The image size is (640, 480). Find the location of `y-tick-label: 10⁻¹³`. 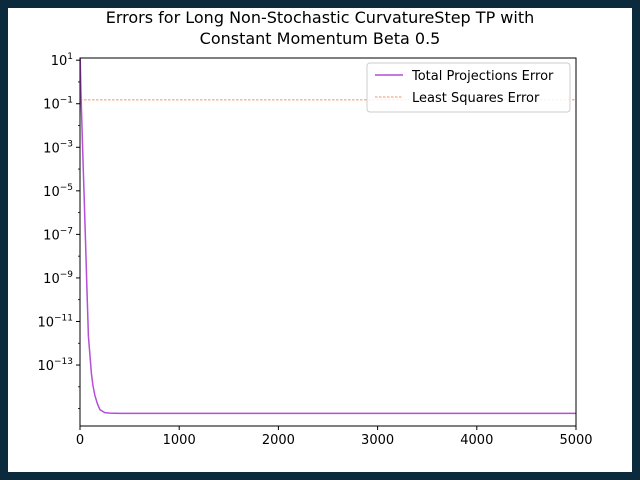

y-tick-label: 10⁻¹³ is located at coordinates (55, 365).